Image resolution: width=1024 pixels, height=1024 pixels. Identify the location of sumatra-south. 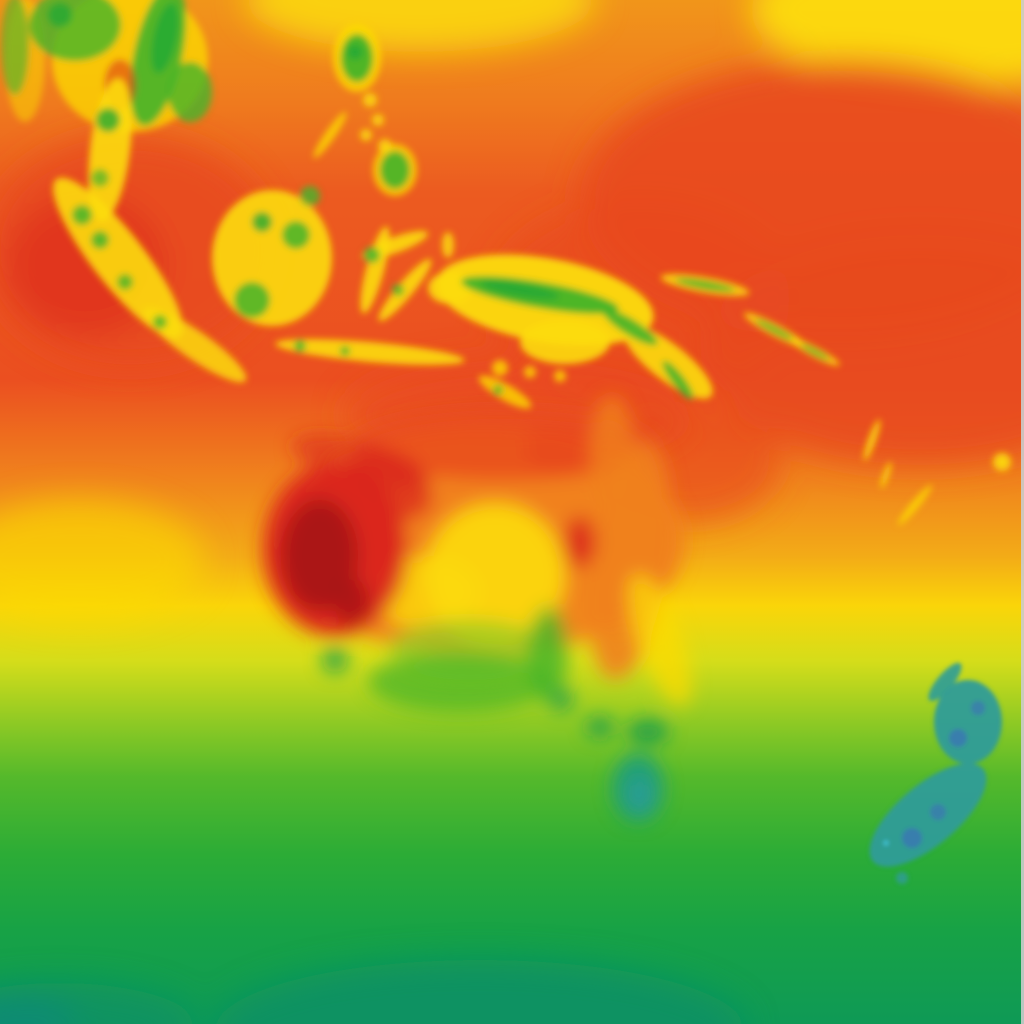
(195, 345).